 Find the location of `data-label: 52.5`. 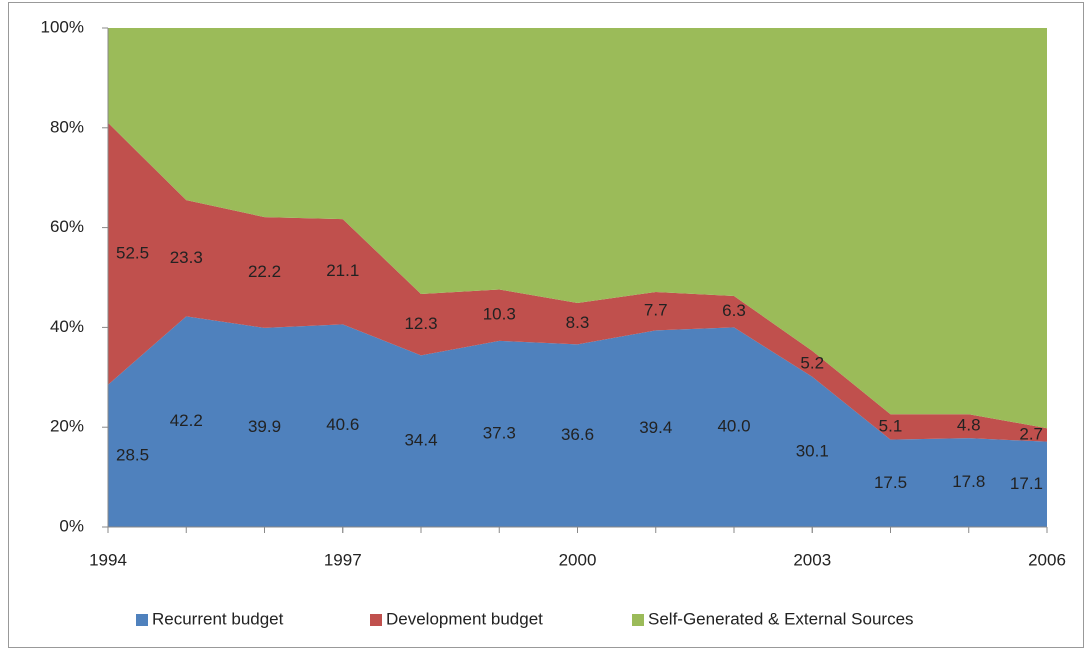

data-label: 52.5 is located at coordinates (132, 252).